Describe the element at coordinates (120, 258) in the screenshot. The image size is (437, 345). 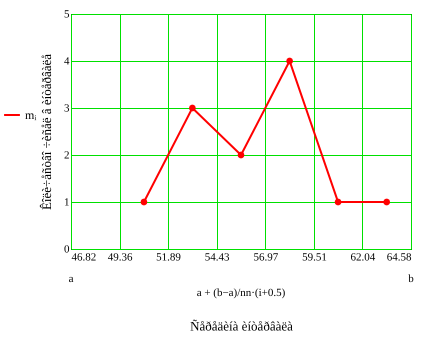
I see `x-tick-label: 49.36` at that location.